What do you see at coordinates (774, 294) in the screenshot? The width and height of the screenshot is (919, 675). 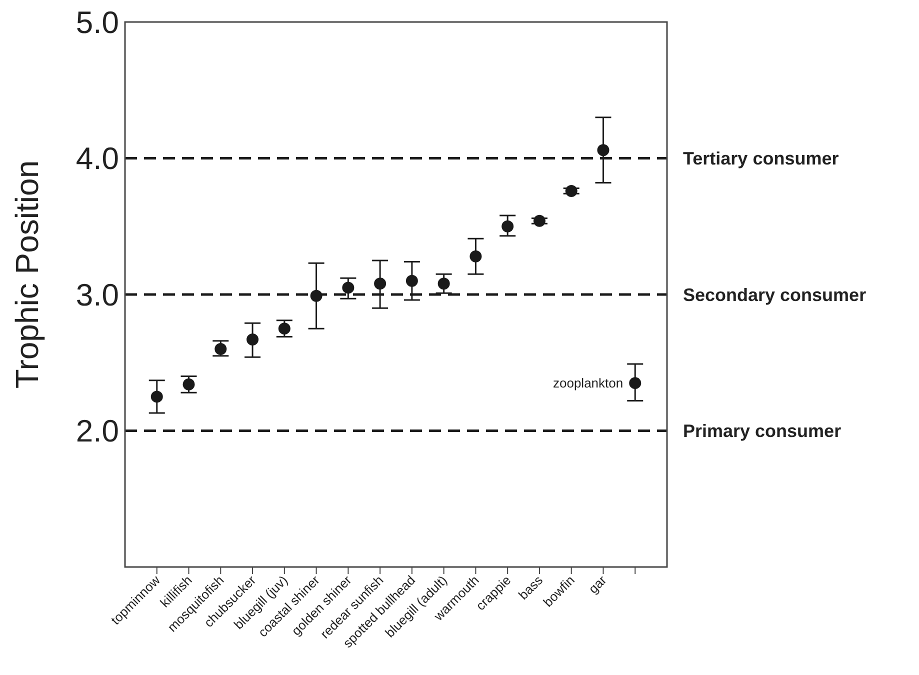 I see `ref-line-label: Secondary consumer` at bounding box center [774, 294].